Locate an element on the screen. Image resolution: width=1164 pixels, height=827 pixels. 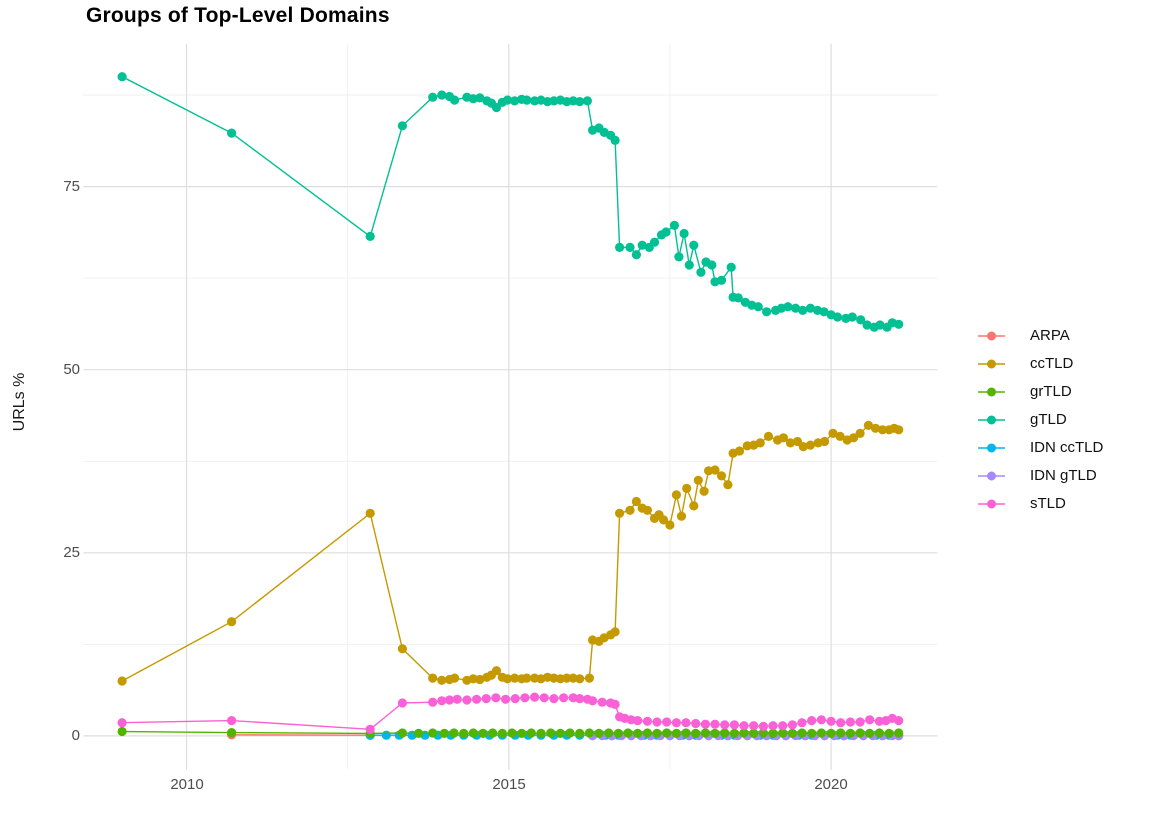
y-tick-label-75: 75 is located at coordinates (71, 186).